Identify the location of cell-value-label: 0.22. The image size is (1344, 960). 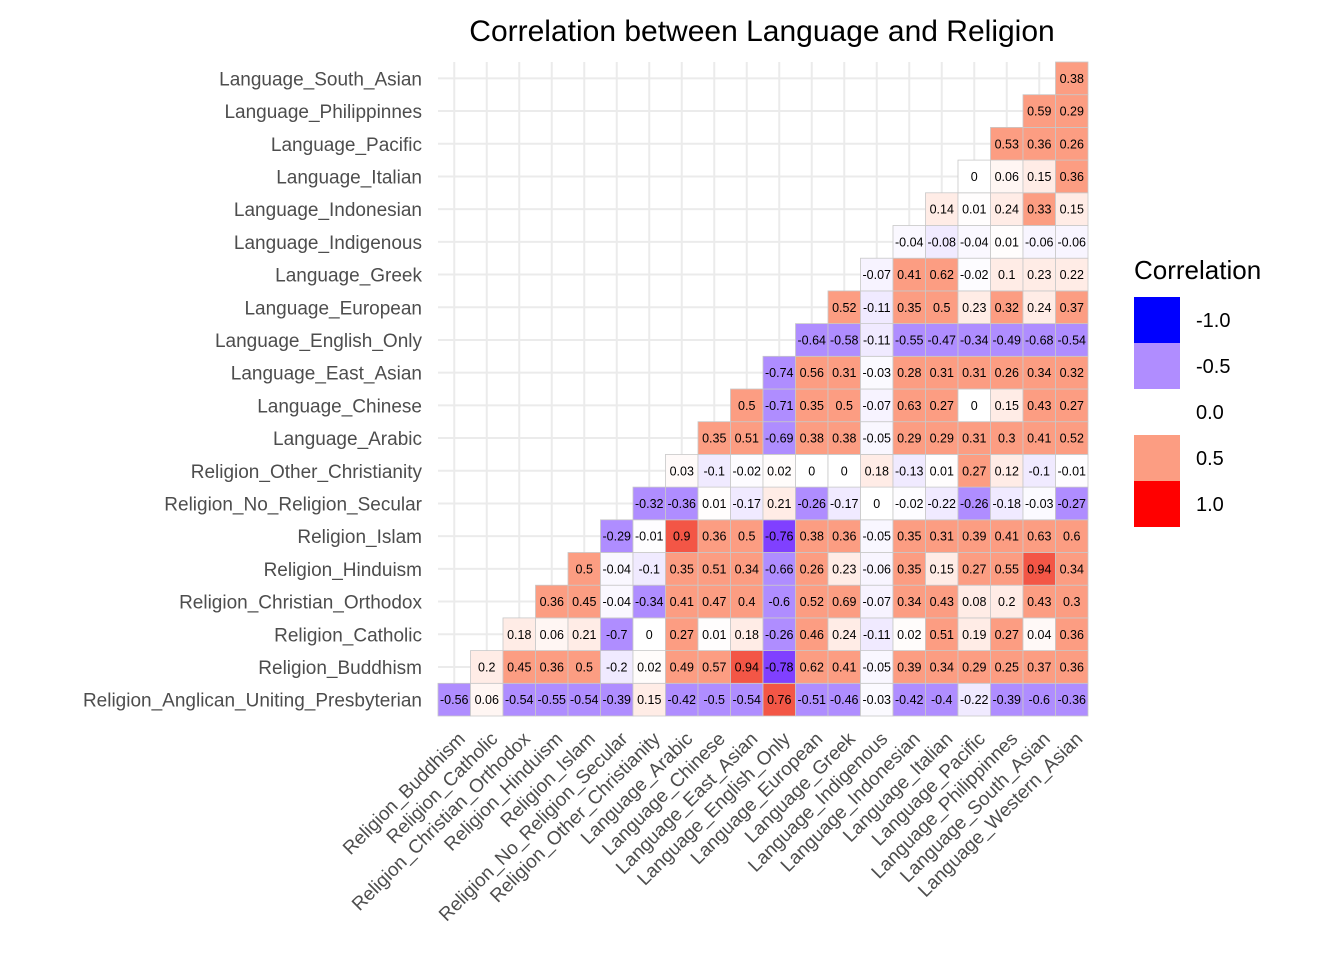
(1072, 275).